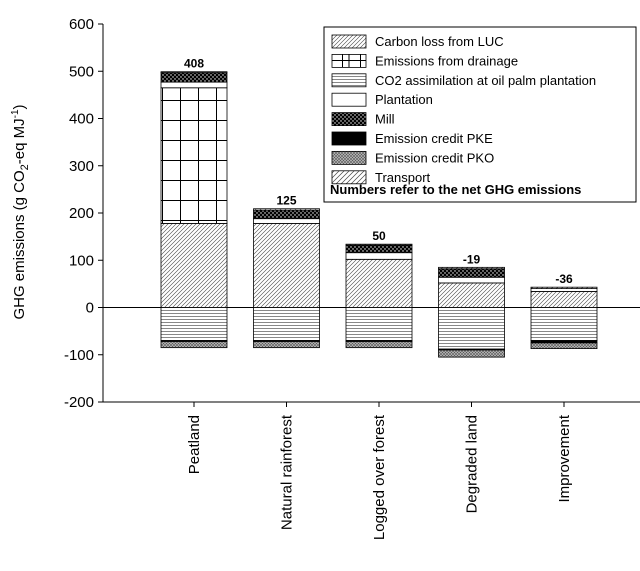 The image size is (640, 571). I want to click on legend-label: Emissions from drainage, so click(446, 60).